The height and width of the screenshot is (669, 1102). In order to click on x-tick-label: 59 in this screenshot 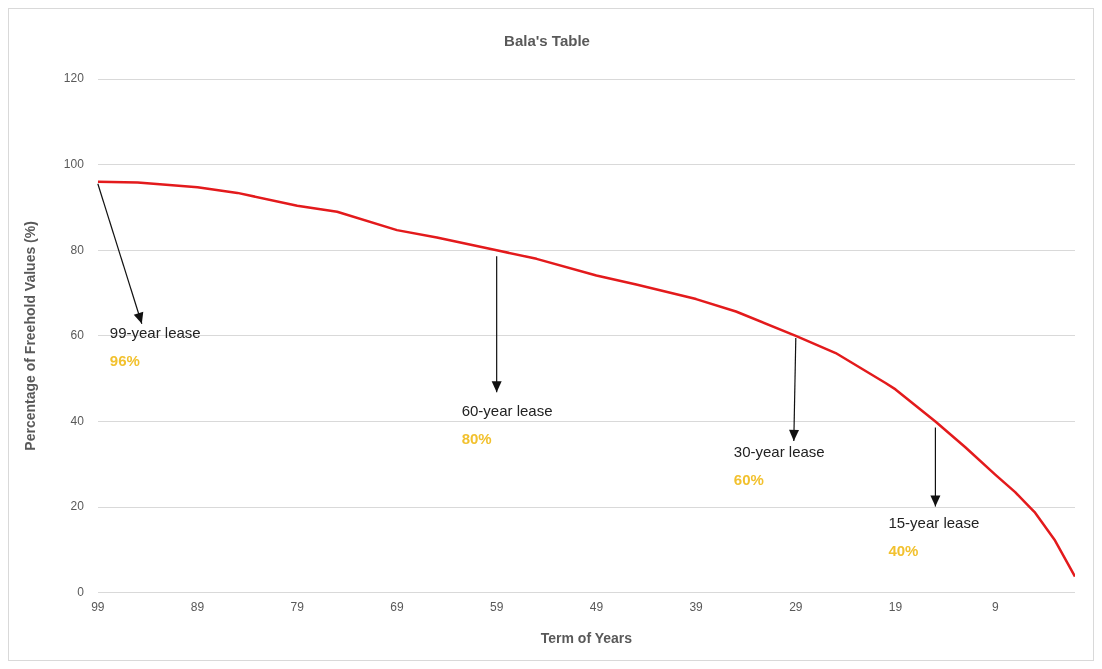, I will do `click(496, 607)`.